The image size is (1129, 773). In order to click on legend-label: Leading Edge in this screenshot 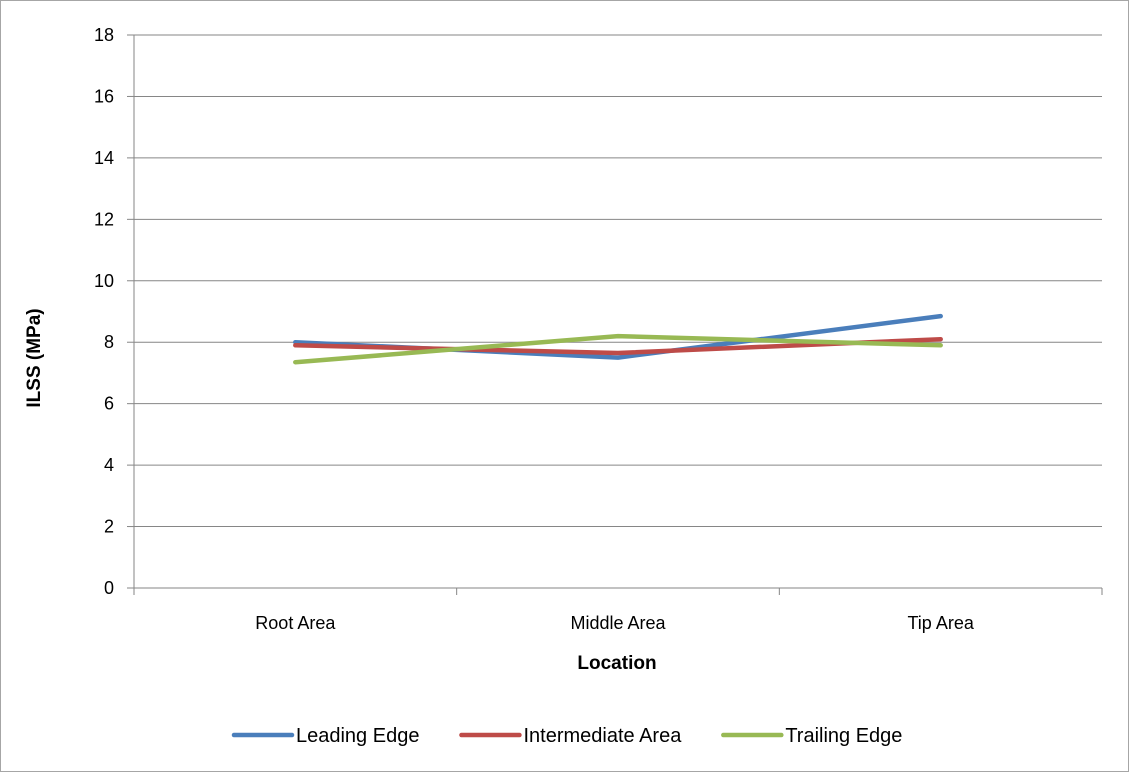, I will do `click(357, 736)`.